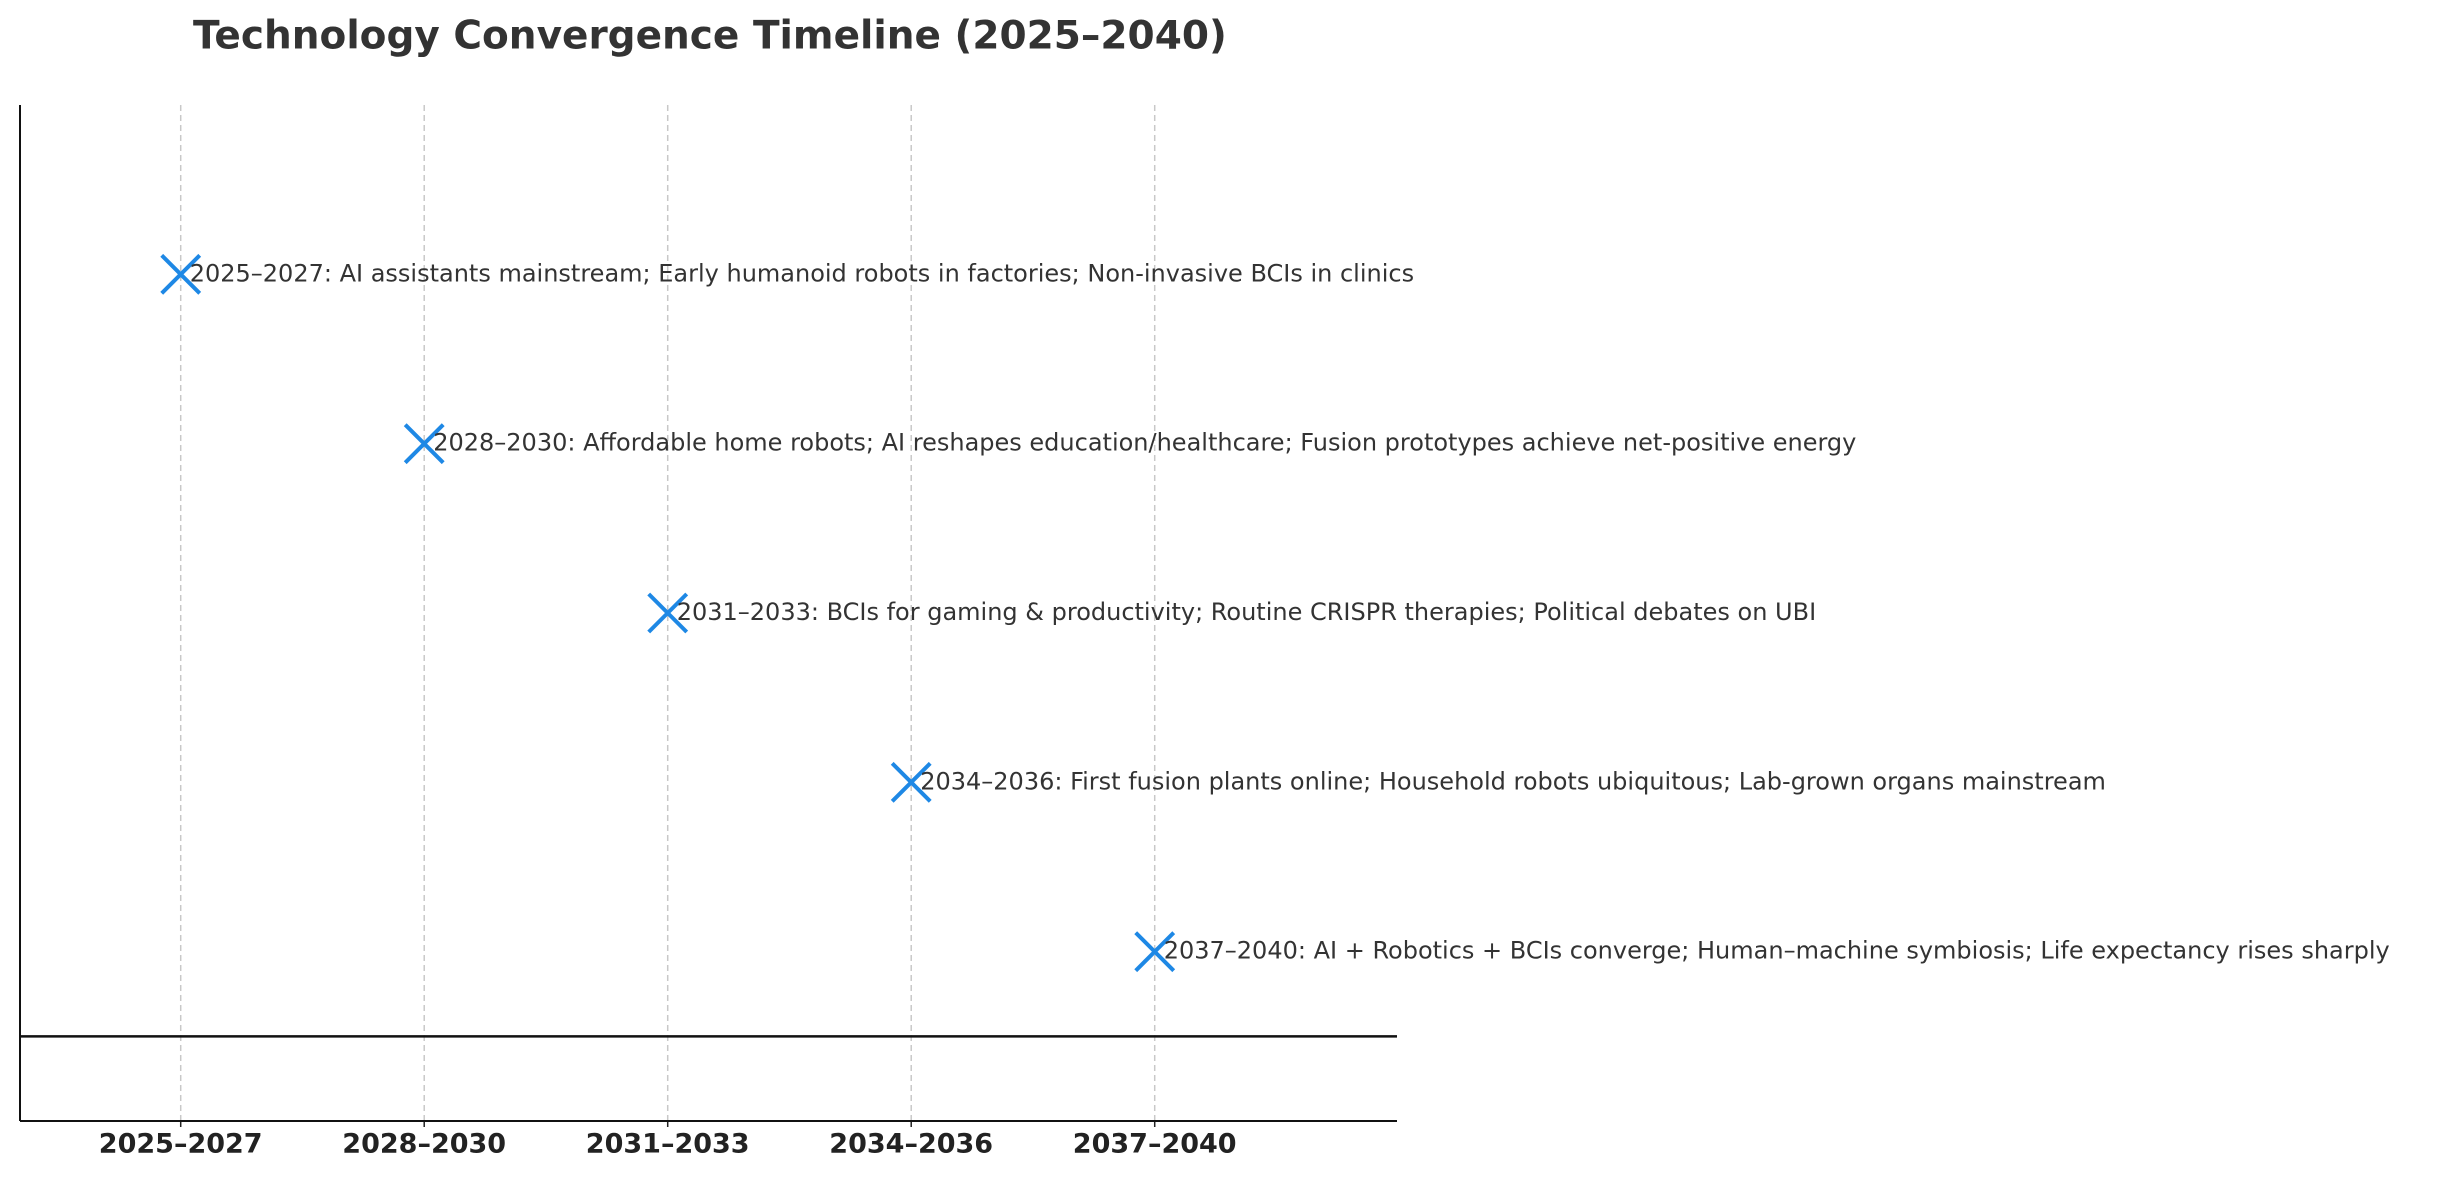 This screenshot has width=2462, height=1179. I want to click on x-tick-label: 2025–2027, so click(181, 1144).